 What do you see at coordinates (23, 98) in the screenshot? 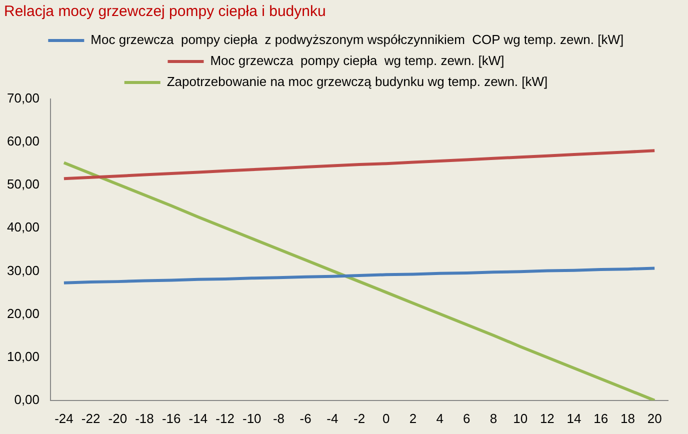
I see `y-tick-label: 70,00` at bounding box center [23, 98].